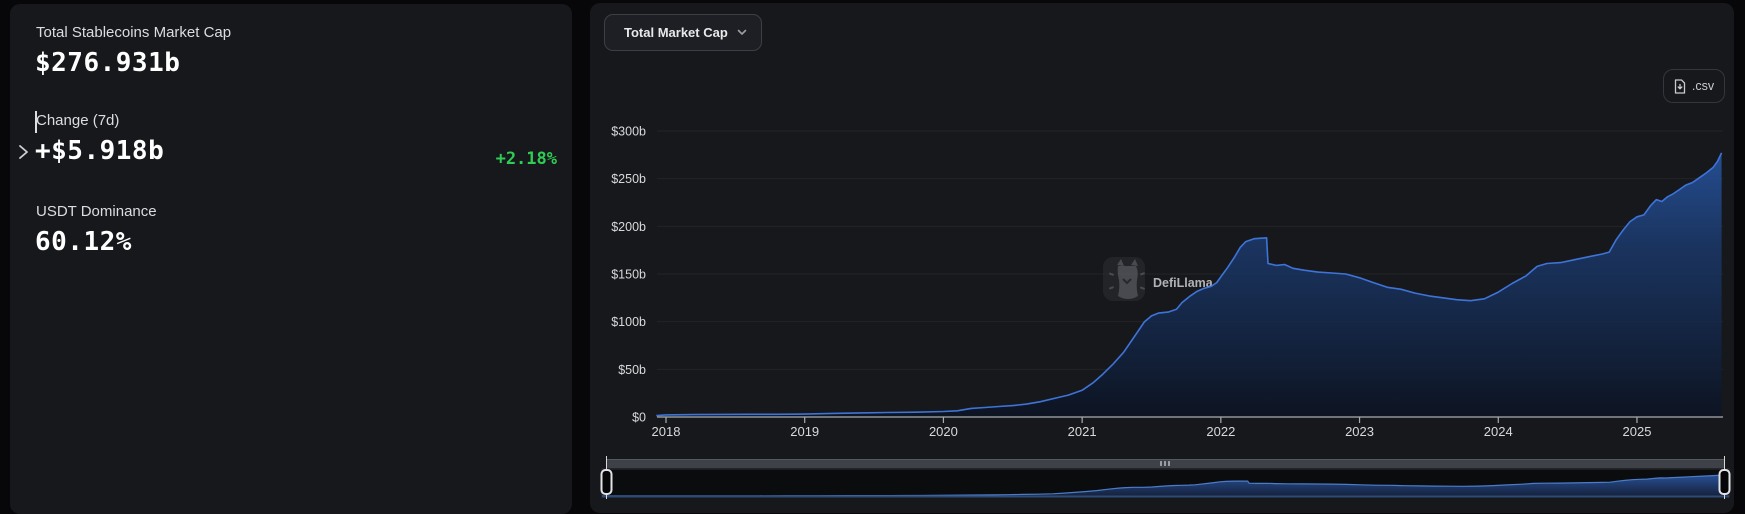  I want to click on download-csv-button: .csv, so click(1694, 86).